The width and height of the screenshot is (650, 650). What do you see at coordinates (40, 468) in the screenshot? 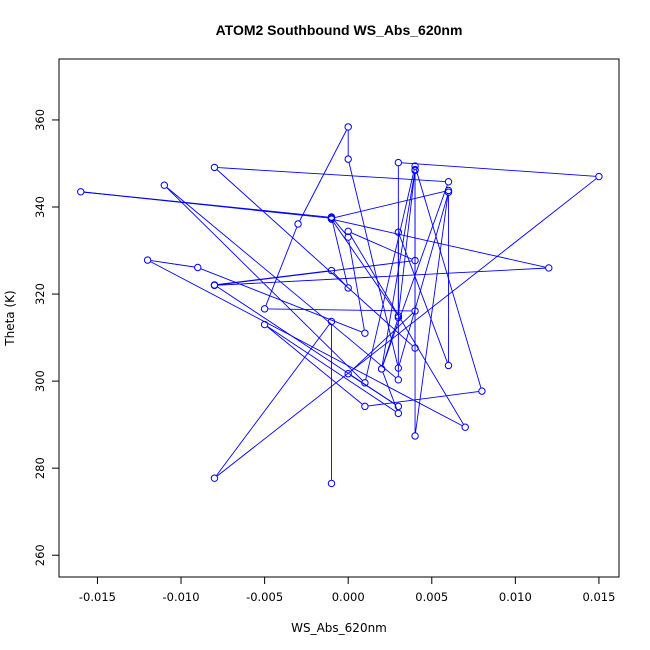
I see `y-tick-label: 280` at bounding box center [40, 468].